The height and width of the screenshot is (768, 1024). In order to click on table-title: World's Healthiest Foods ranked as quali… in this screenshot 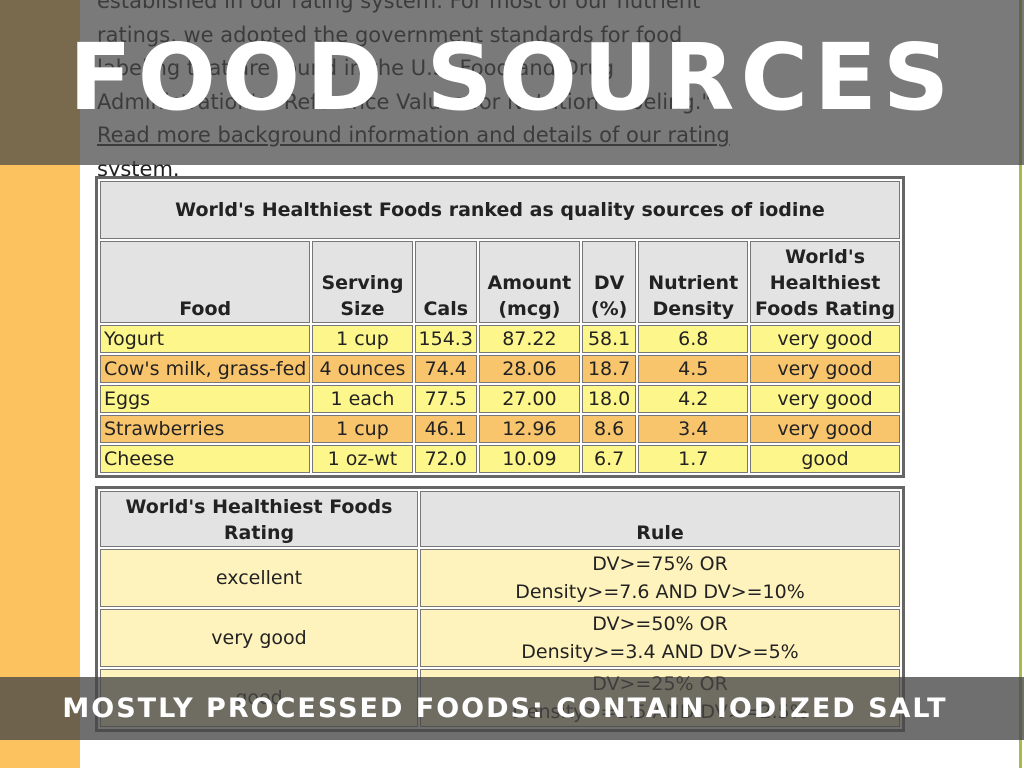, I will do `click(500, 210)`.